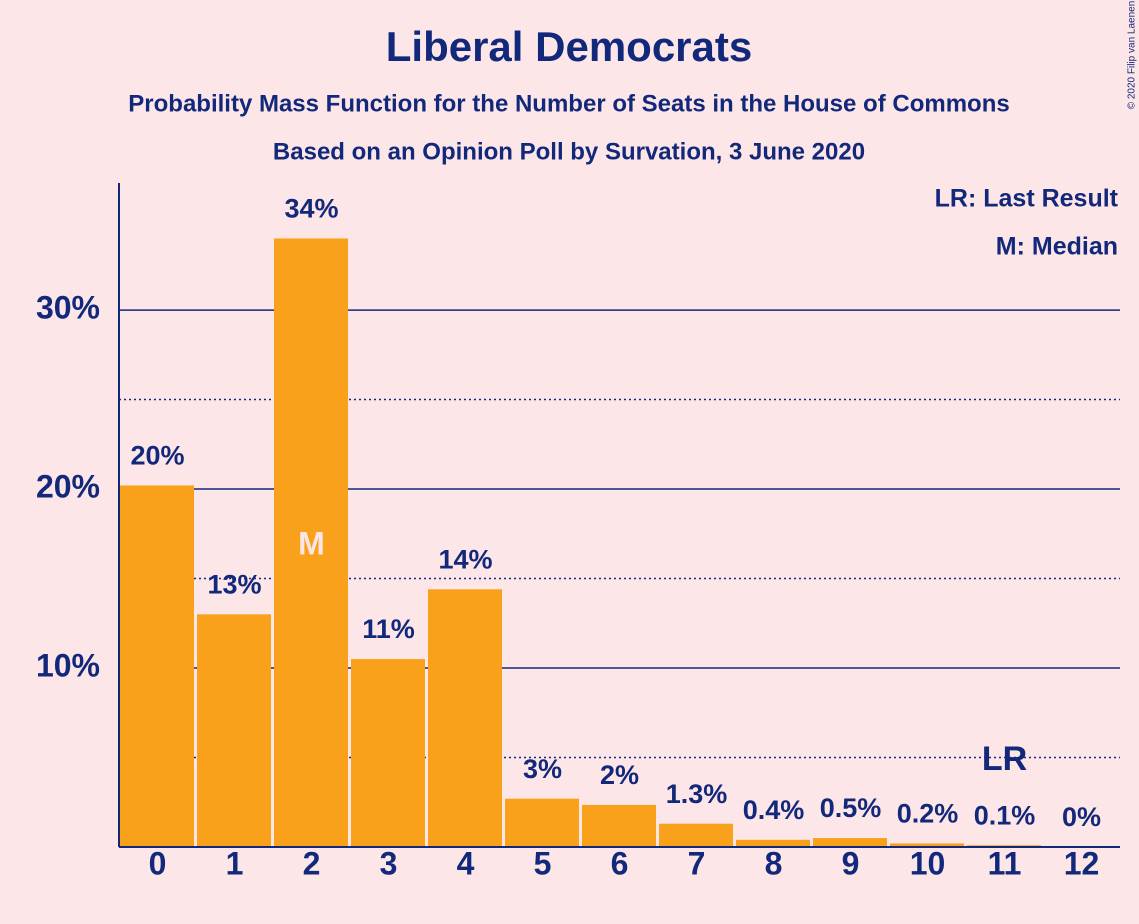 This screenshot has width=1139, height=924. I want to click on value-label: 0%, so click(1081, 817).